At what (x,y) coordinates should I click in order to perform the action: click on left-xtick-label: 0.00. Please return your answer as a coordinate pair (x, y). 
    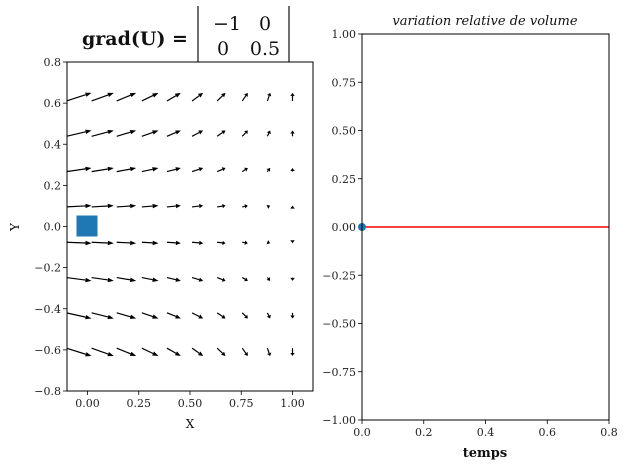
    Looking at the image, I should click on (87, 403).